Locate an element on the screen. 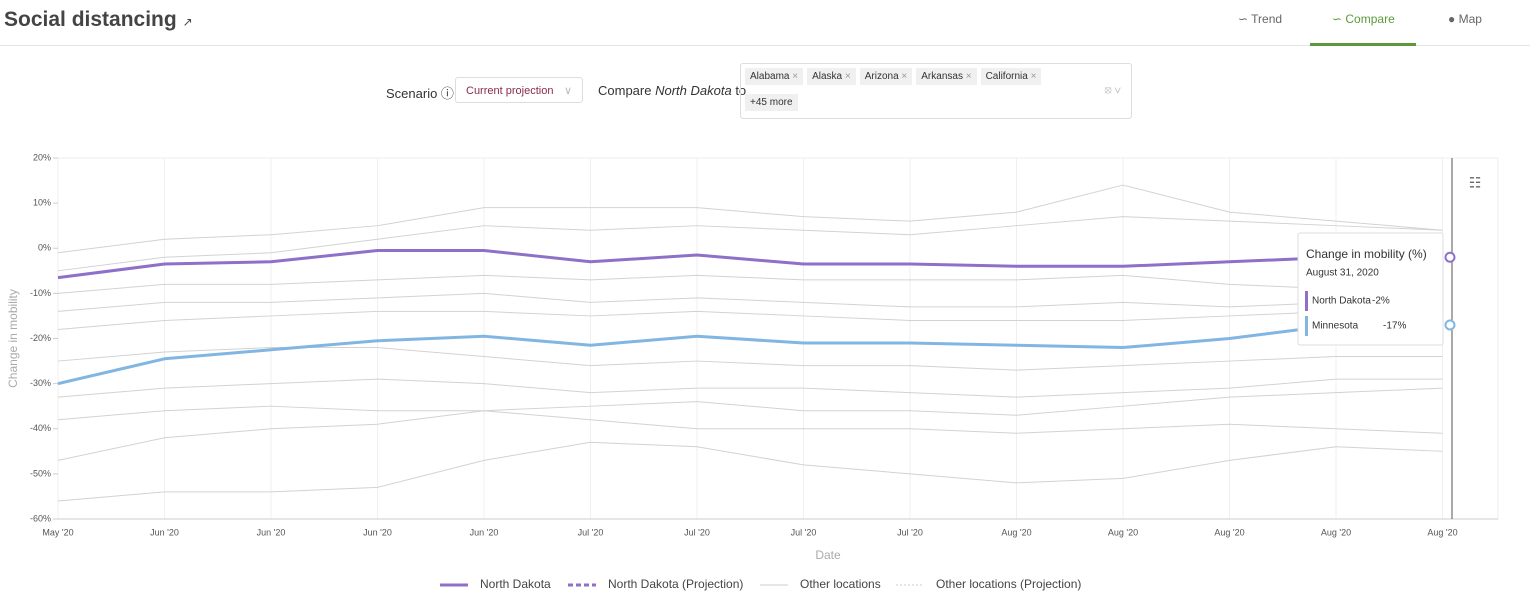 The width and height of the screenshot is (1530, 596). tab-trend: ∽ Trend is located at coordinates (1260, 19).